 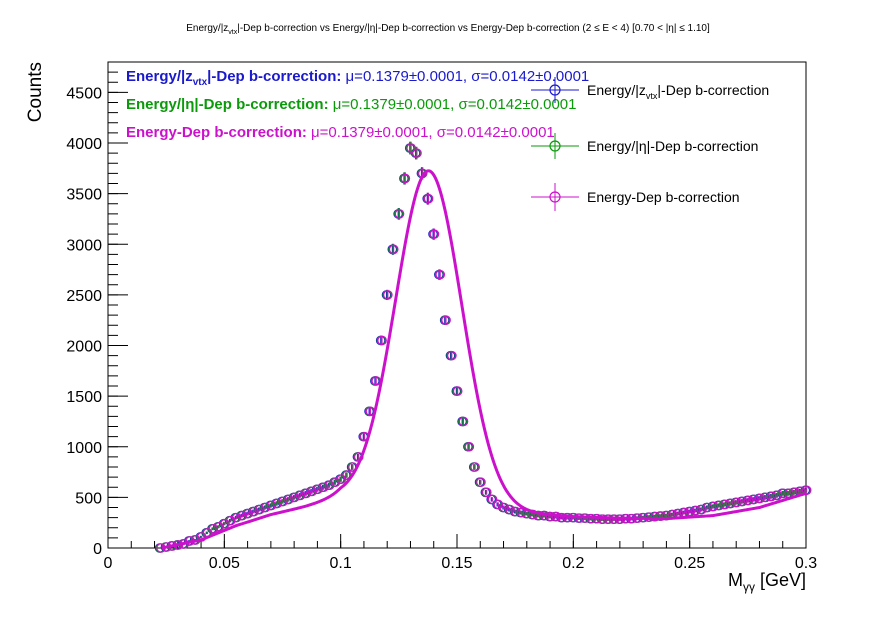 I want to click on y-tick-label: 4000, so click(x=84, y=144).